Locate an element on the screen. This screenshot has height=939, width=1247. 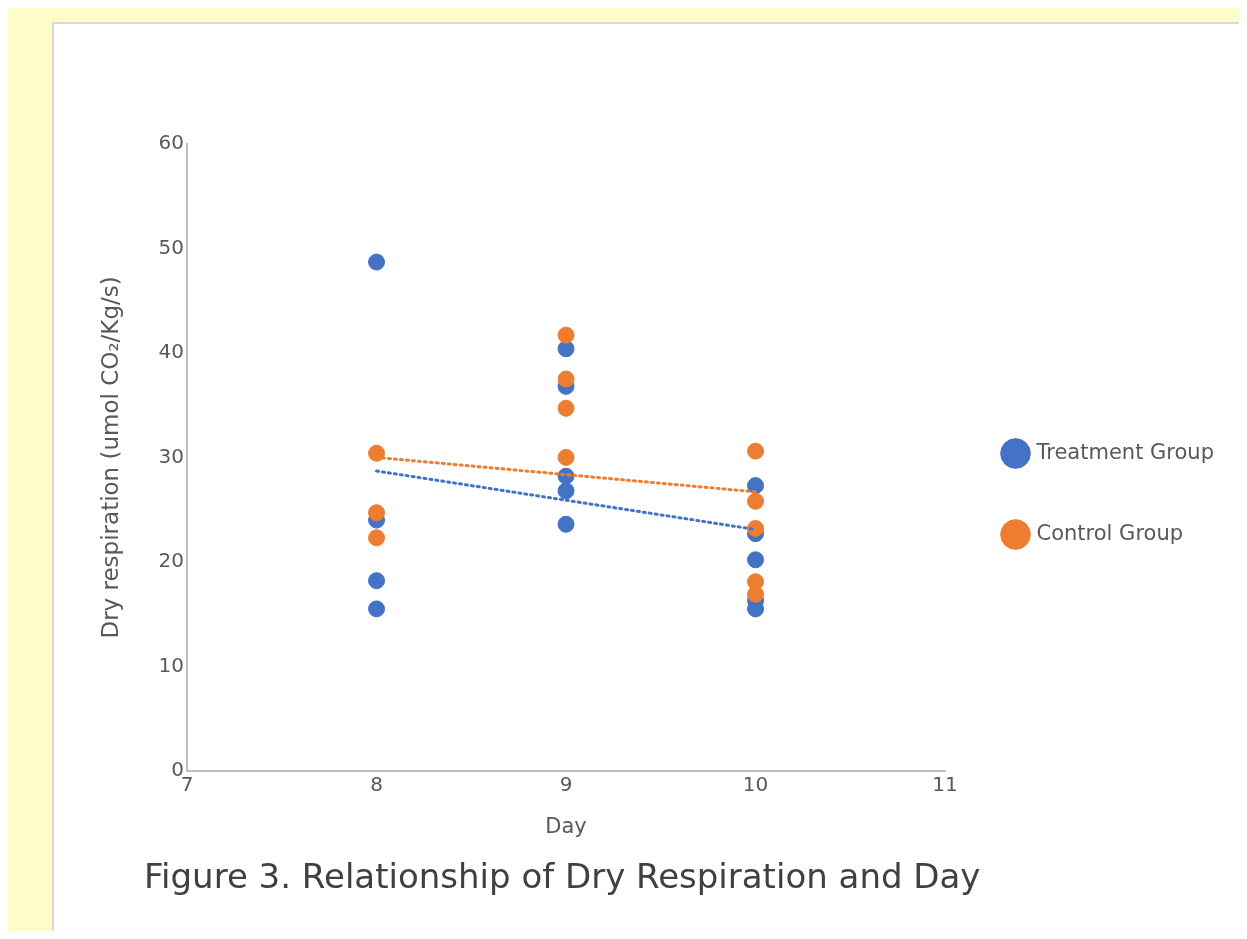
y-tick-label: 60 is located at coordinates (171, 142).